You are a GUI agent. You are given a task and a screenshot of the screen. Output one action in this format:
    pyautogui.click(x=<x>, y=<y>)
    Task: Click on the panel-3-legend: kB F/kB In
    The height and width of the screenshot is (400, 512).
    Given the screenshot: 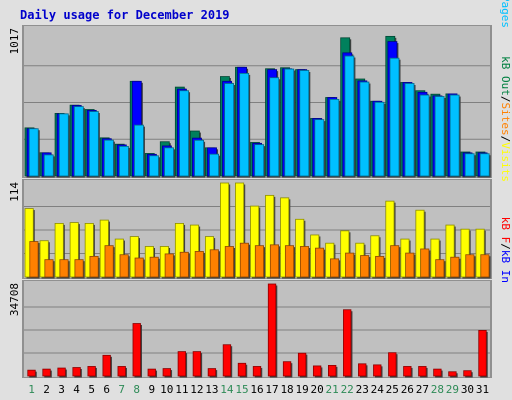 What is the action you would take?
    pyautogui.click(x=505, y=250)
    